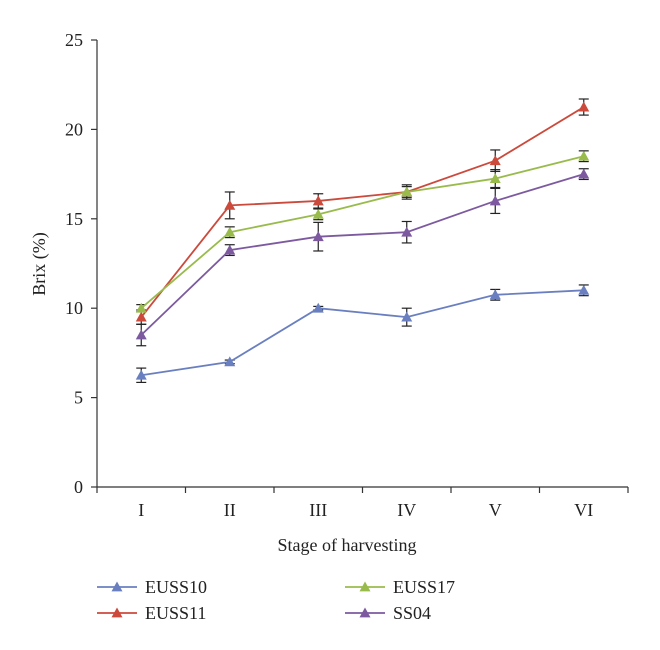 The image size is (660, 650). What do you see at coordinates (318, 510) in the screenshot?
I see `x-tick-label: III` at bounding box center [318, 510].